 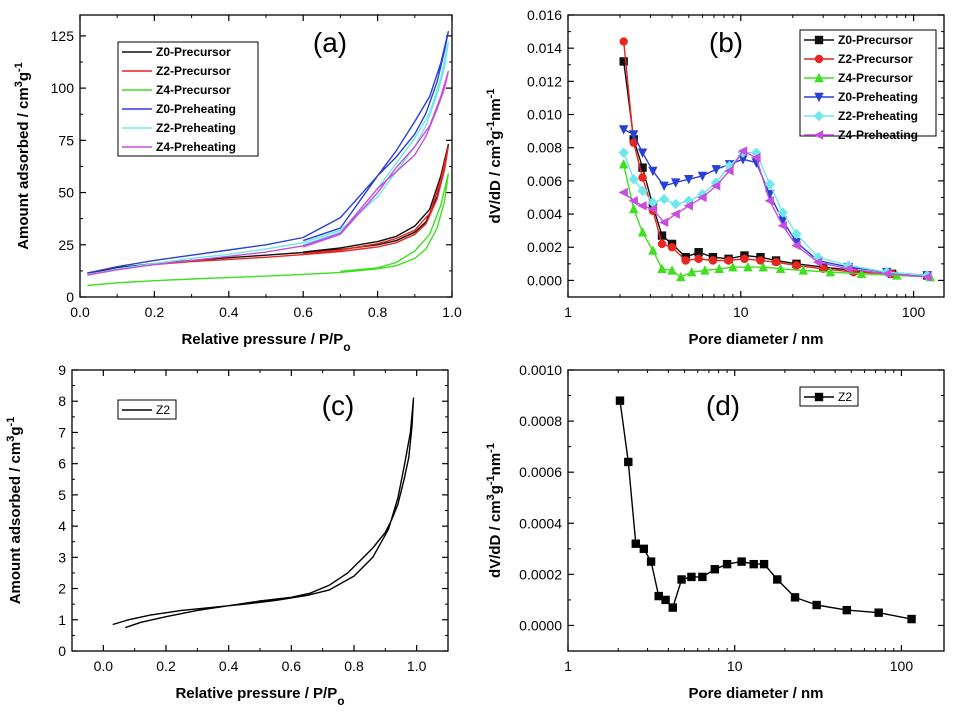 I want to click on y-tick-label: 0.006, so click(x=544, y=181).